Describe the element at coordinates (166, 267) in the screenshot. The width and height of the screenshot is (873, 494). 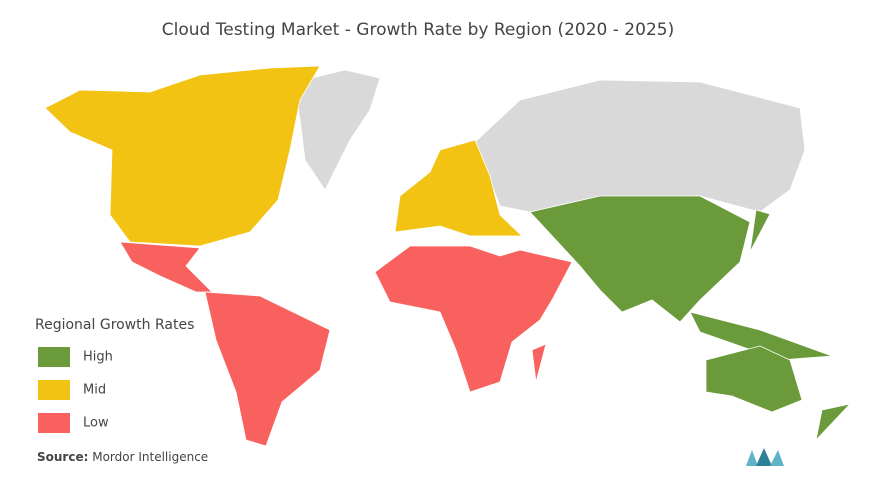
I see `central-america` at that location.